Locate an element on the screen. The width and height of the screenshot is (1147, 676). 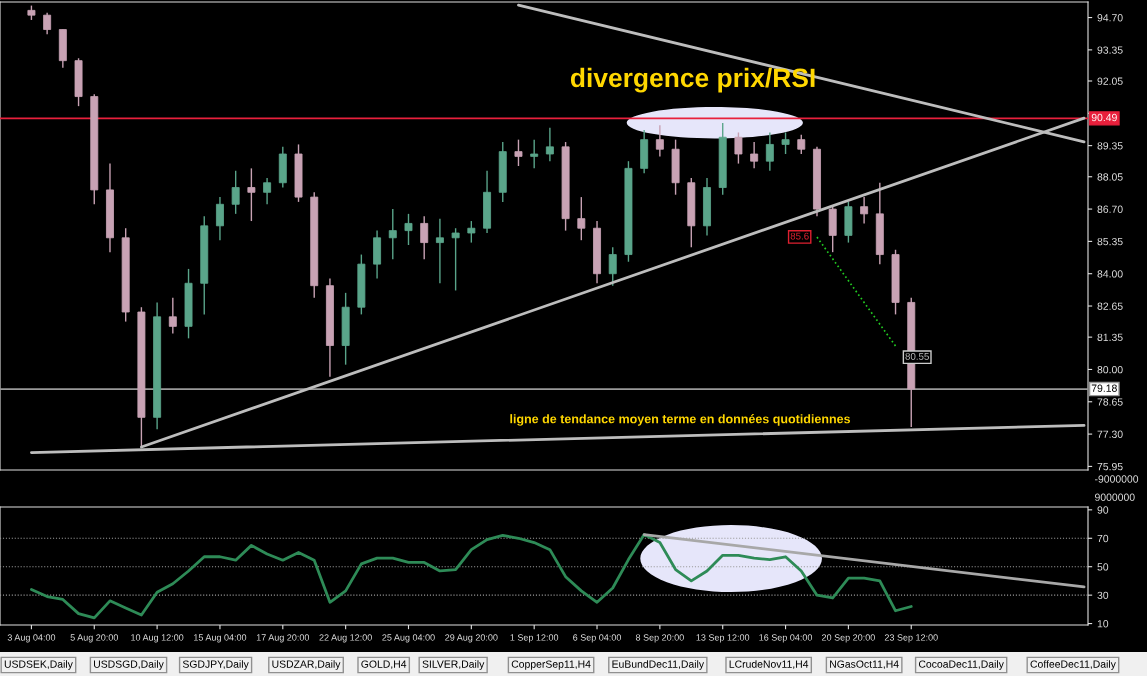
x-tick-label: 8 Sep 20:00 is located at coordinates (659, 638).